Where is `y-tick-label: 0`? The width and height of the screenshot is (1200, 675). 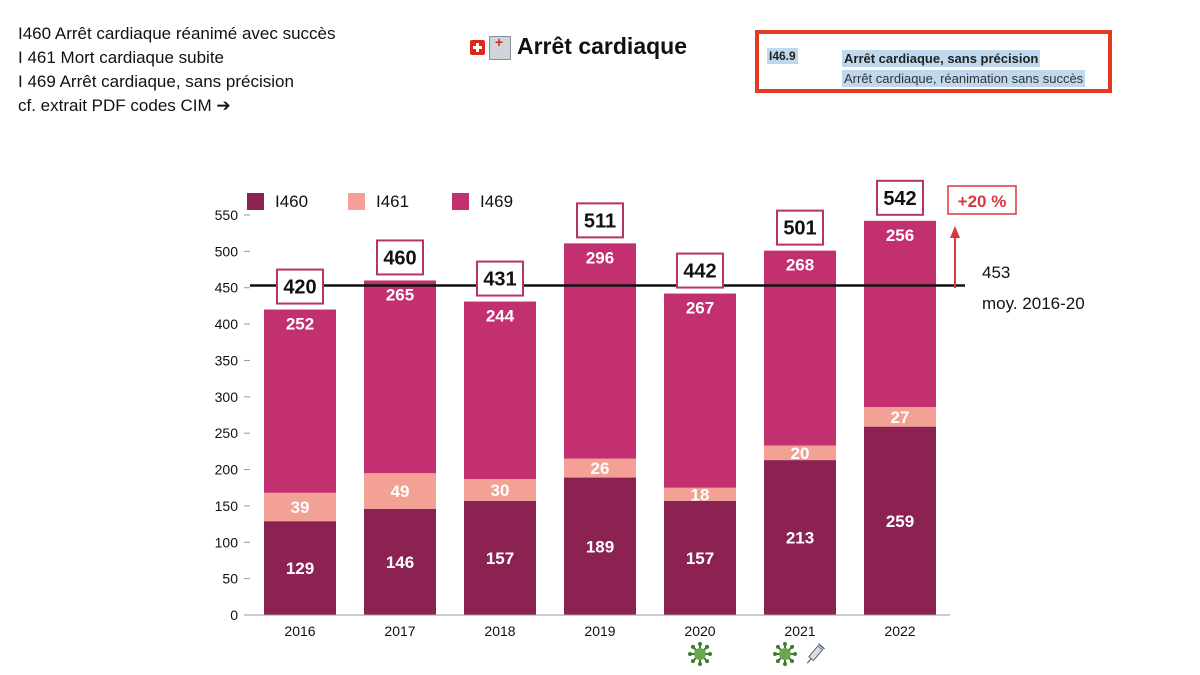 y-tick-label: 0 is located at coordinates (234, 615).